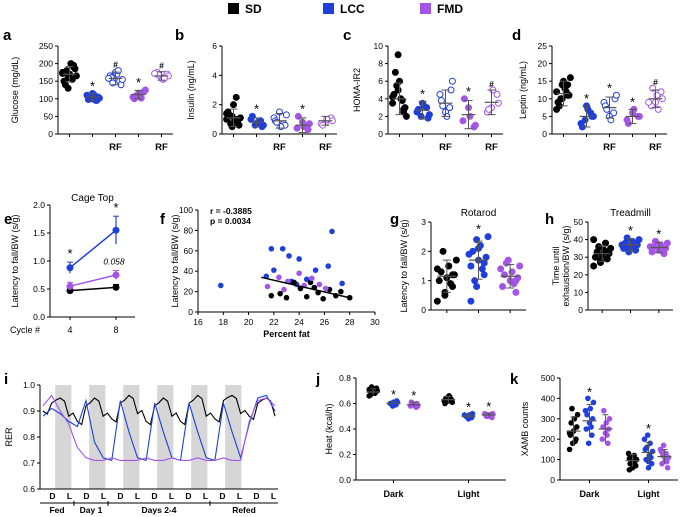 The width and height of the screenshot is (685, 517). Describe the element at coordinates (214, 46) in the screenshot. I see `y-tick-label: 6` at that location.